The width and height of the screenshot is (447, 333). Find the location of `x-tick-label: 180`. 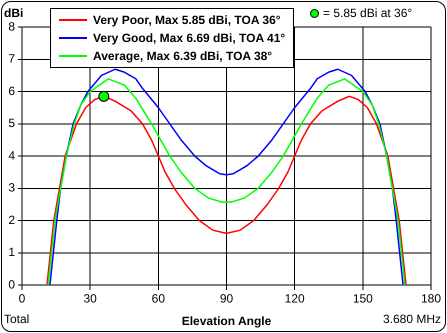

x-tick-label: 180 is located at coordinates (431, 299).